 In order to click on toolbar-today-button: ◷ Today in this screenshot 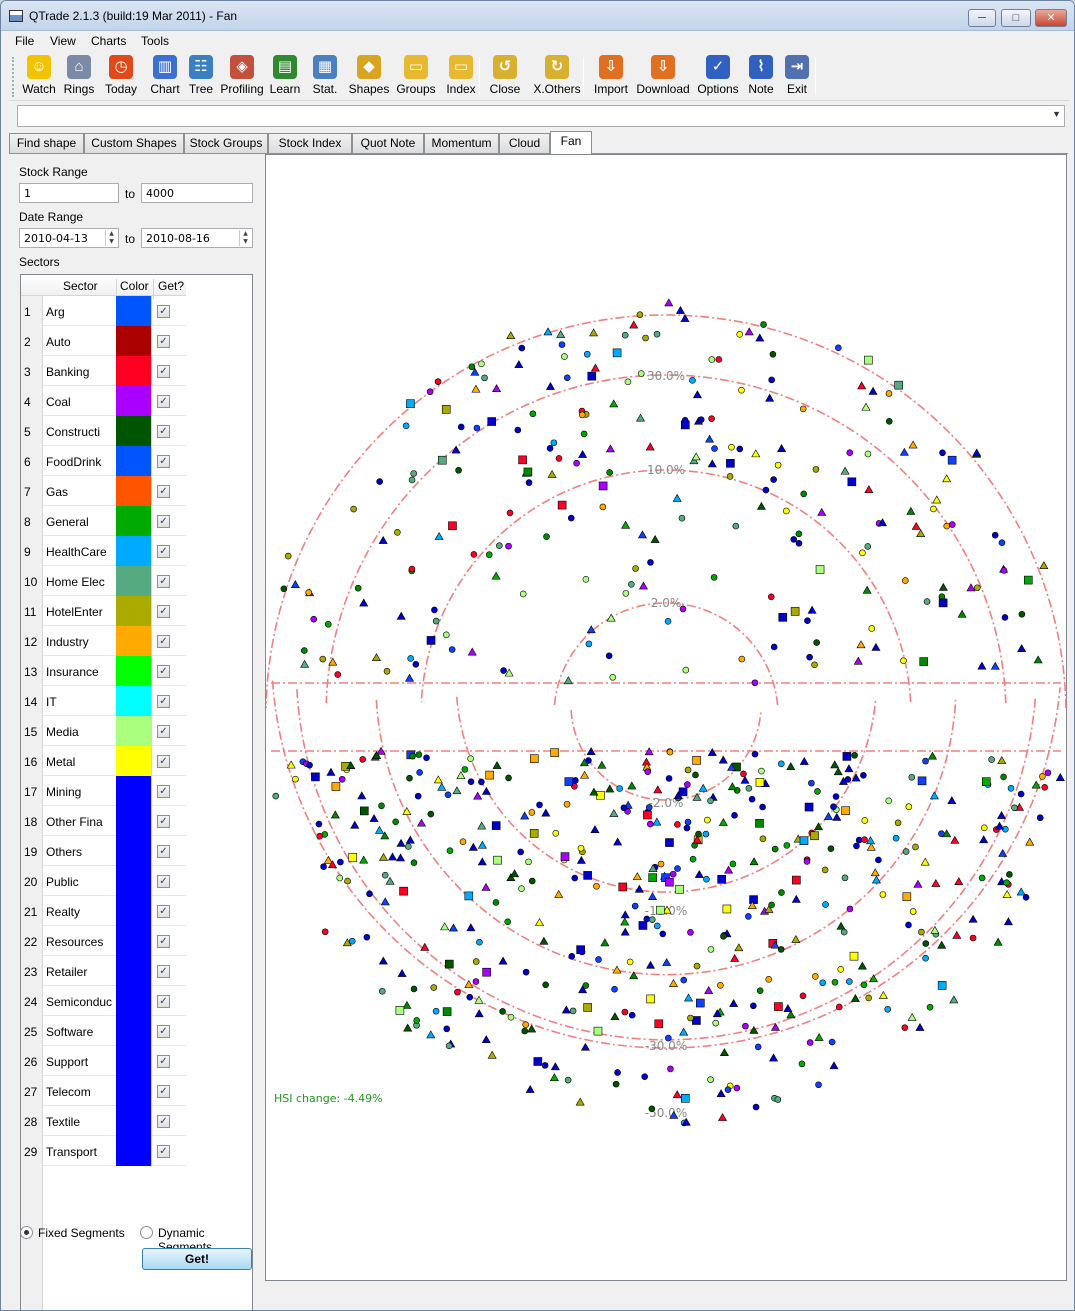, I will do `click(121, 77)`.